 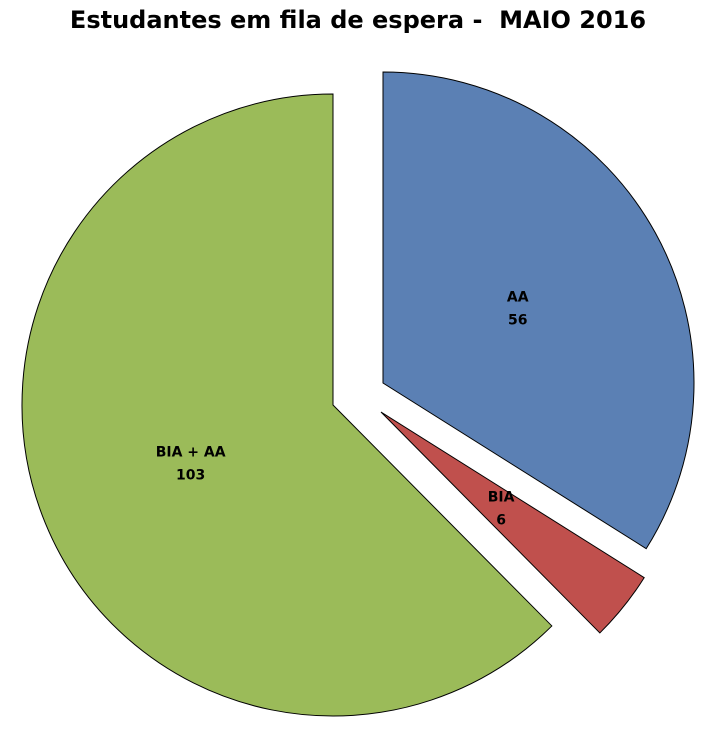 What do you see at coordinates (518, 309) in the screenshot?
I see `data-label: AA 56` at bounding box center [518, 309].